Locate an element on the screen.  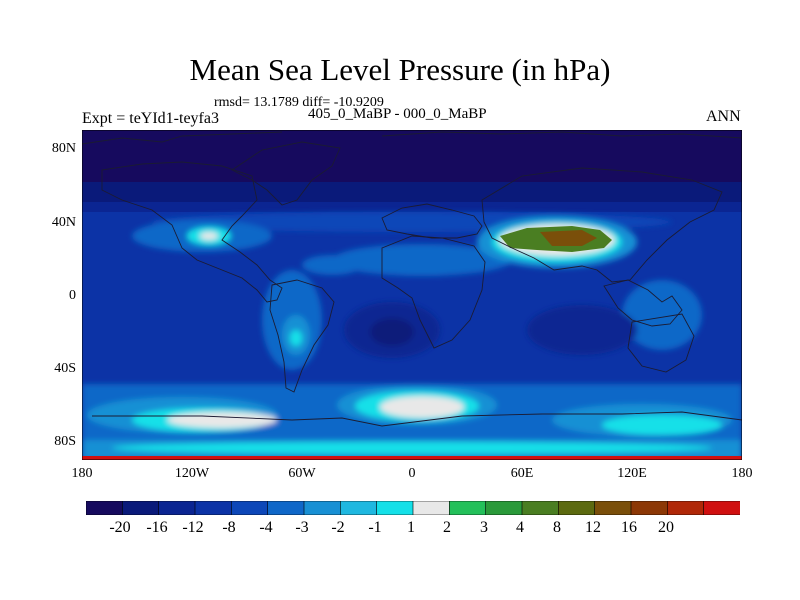
season-label: ANN is located at coordinates (723, 116).